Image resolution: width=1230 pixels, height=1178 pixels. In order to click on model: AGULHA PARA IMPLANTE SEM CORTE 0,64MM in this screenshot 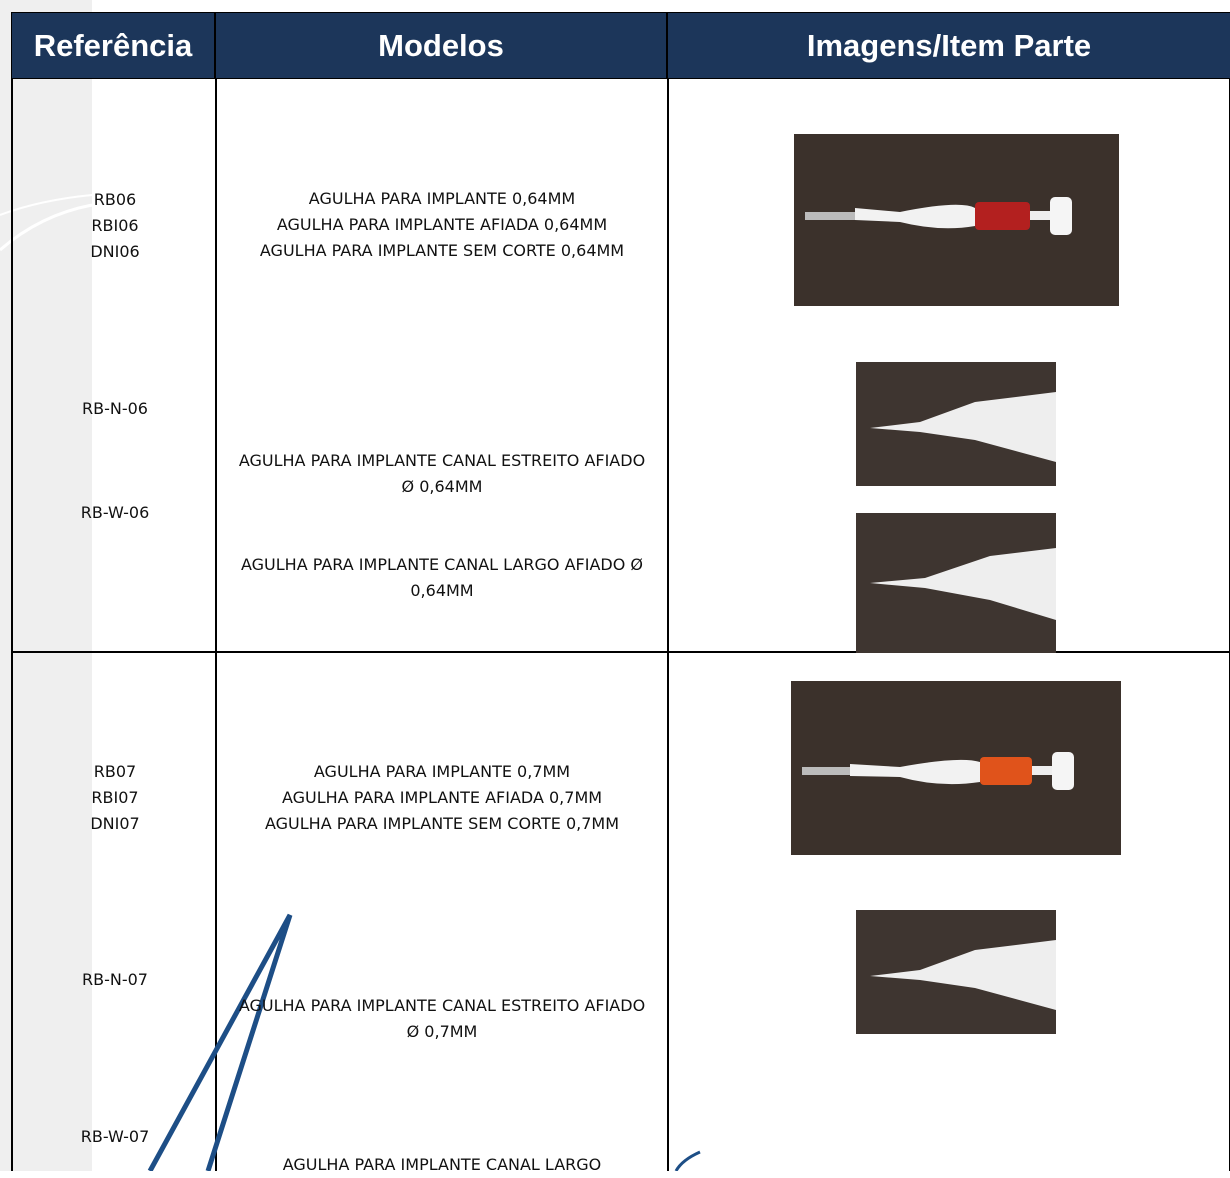, I will do `click(442, 250)`.